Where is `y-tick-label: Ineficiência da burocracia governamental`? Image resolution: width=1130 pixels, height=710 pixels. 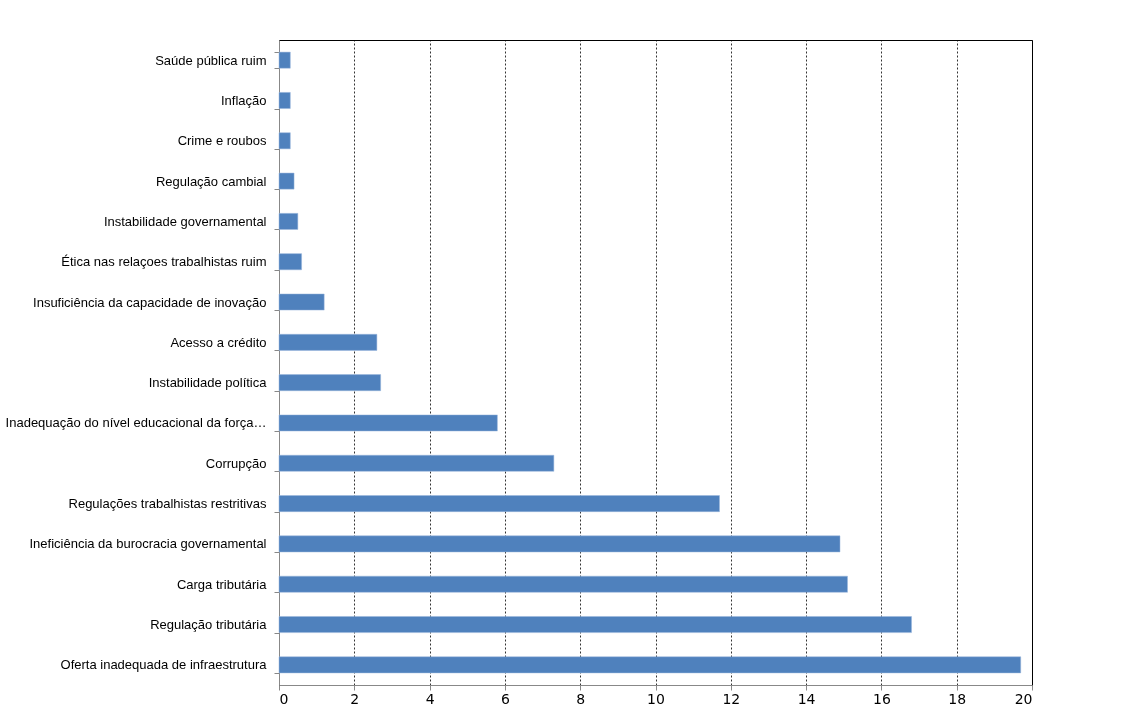 y-tick-label: Ineficiência da burocracia governamental is located at coordinates (148, 544).